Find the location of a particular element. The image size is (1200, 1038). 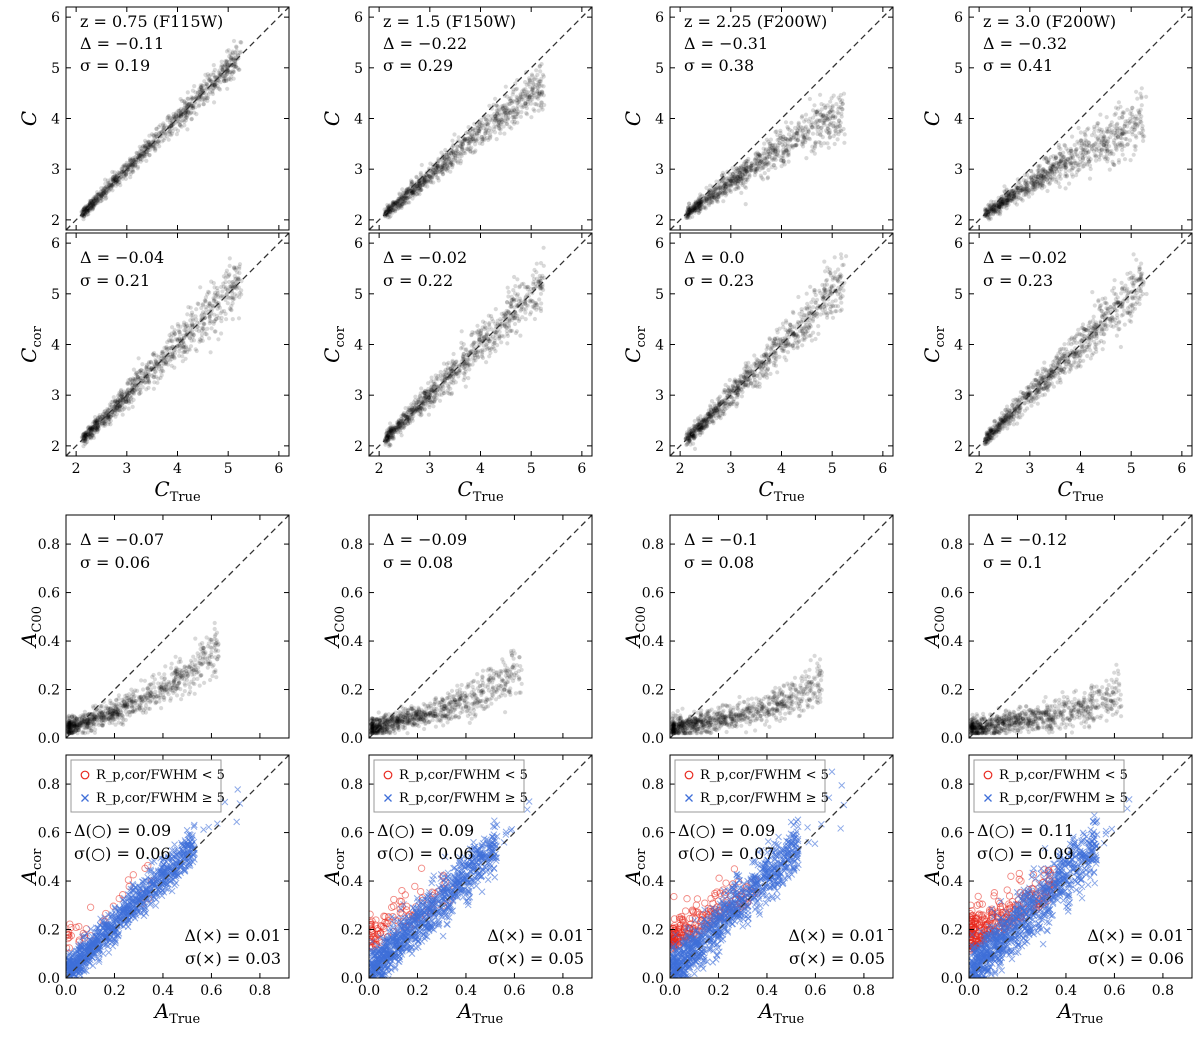

y-tick-label: 4 is located at coordinates (358, 120).